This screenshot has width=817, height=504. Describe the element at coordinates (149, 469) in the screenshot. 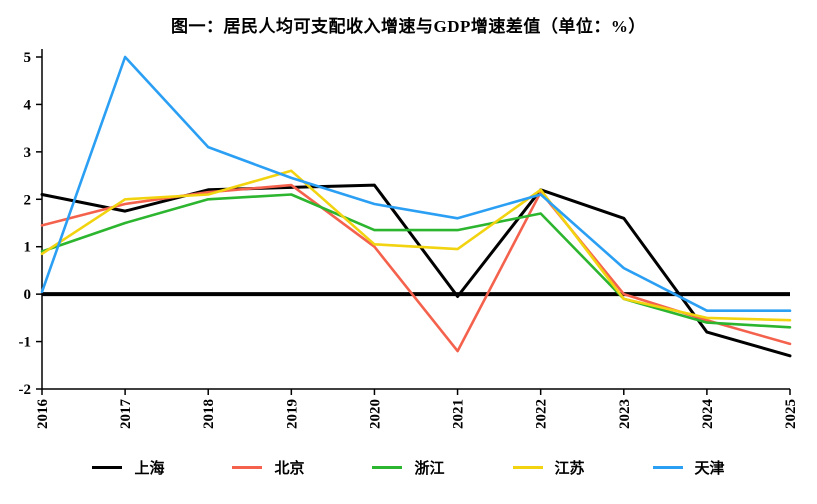

I see `legend-label-shanghai: 上海` at that location.